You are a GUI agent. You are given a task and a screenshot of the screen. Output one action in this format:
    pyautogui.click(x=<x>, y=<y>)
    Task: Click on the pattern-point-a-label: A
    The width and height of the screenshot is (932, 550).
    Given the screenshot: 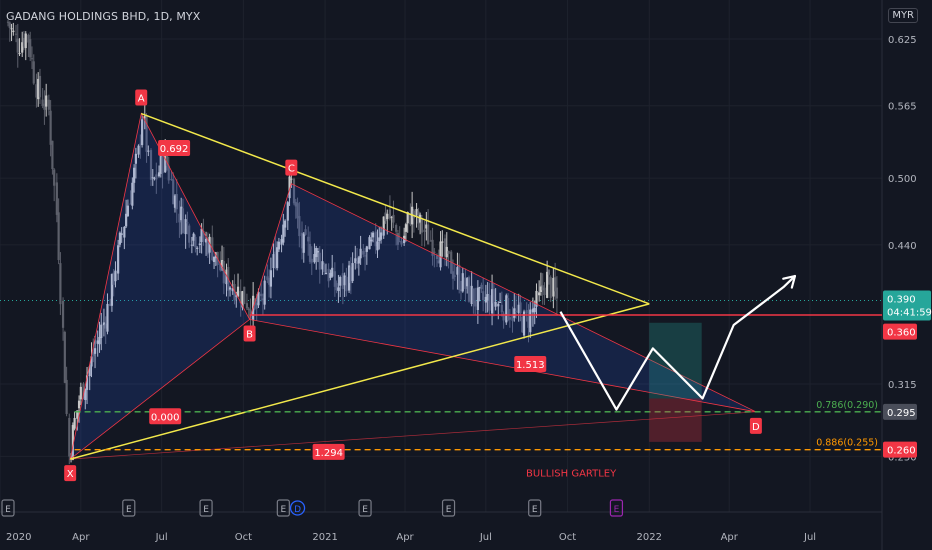 What is the action you would take?
    pyautogui.click(x=141, y=99)
    